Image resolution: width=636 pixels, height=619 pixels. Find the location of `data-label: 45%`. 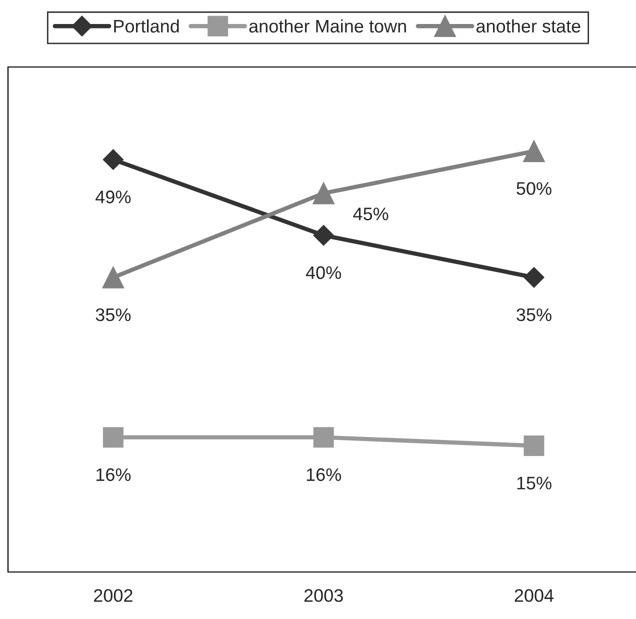

data-label: 45% is located at coordinates (370, 214).